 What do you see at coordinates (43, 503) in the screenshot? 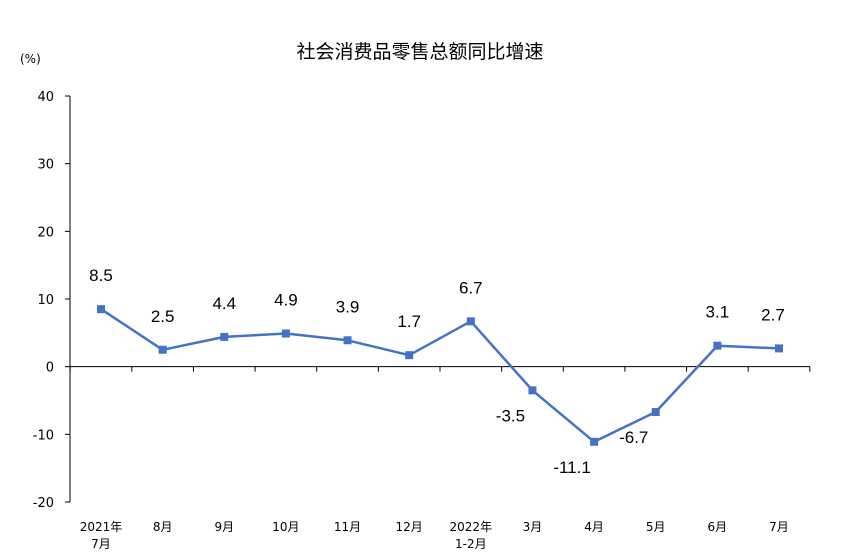
I see `y-tick-label: -20` at bounding box center [43, 503].